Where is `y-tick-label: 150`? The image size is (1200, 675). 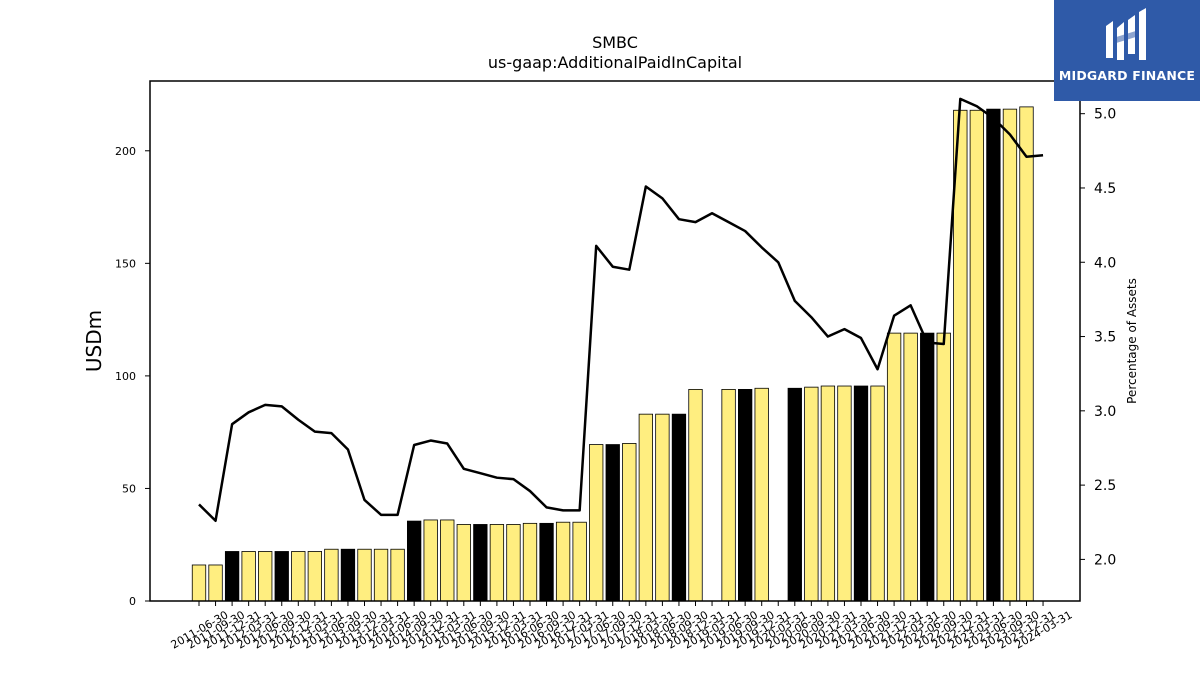 y-tick-label: 150 is located at coordinates (125, 263).